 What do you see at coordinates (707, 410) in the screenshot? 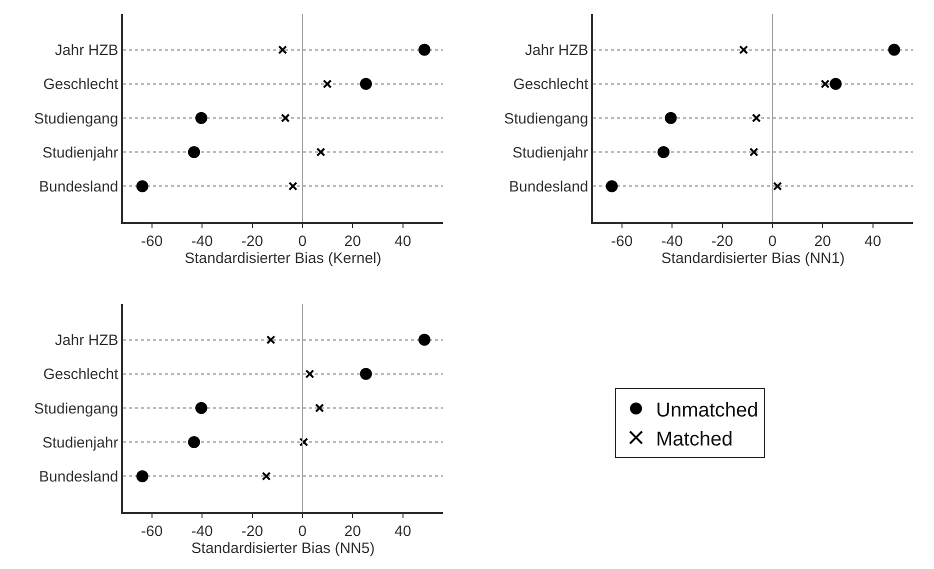
I see `legend-label: Unmatched` at bounding box center [707, 410].